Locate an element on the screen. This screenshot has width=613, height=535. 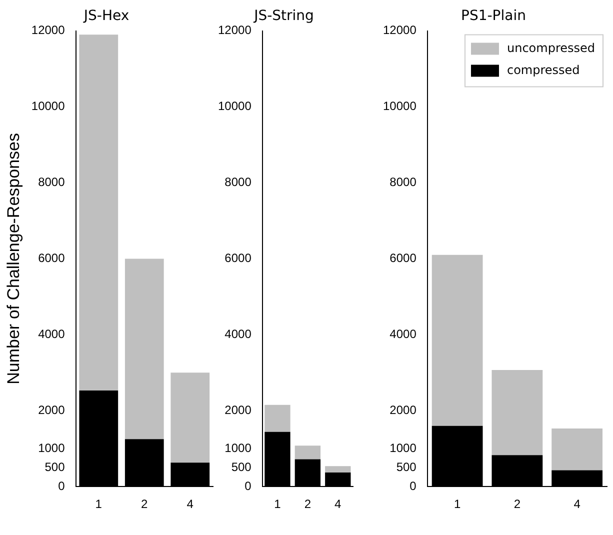
legend-label: uncompressed is located at coordinates (550, 47).